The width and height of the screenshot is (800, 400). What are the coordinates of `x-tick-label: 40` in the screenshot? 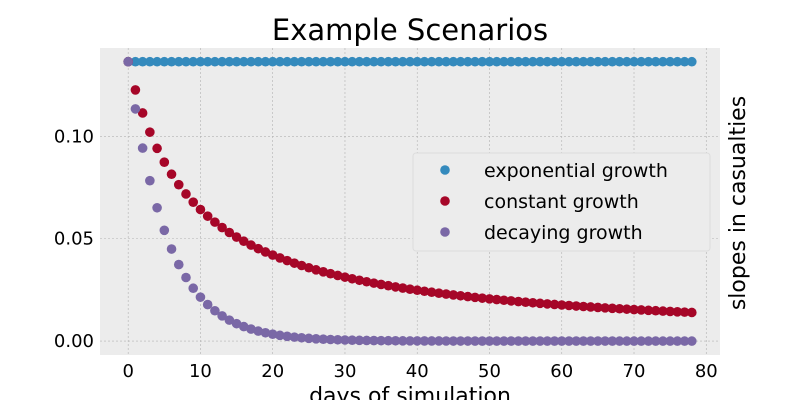 It's located at (417, 371).